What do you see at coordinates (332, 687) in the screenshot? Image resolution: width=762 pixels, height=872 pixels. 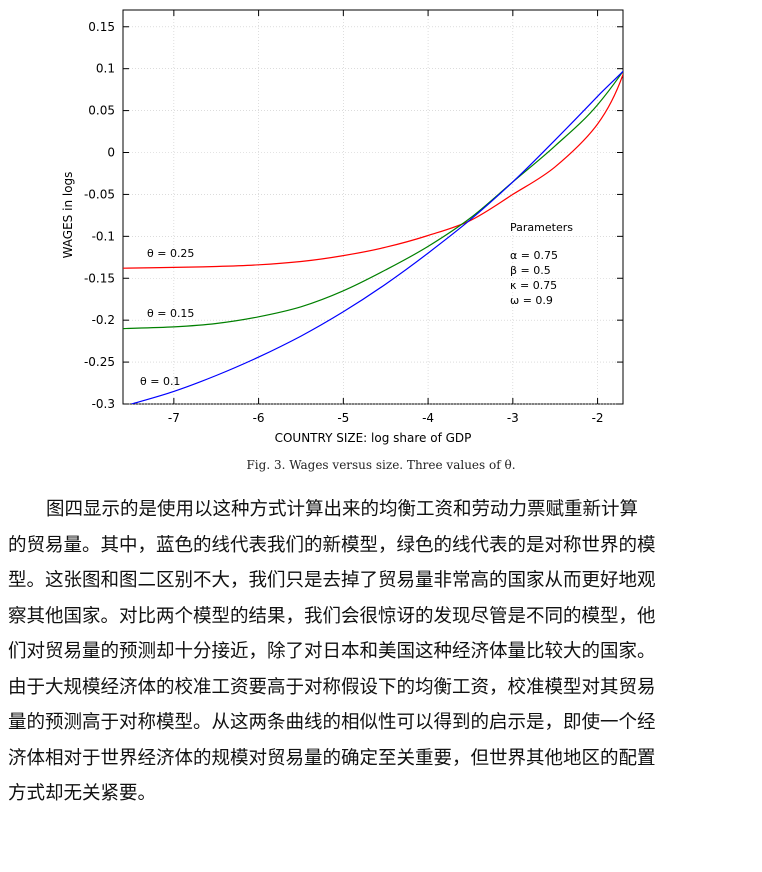 I see `paragraph-line: 由于大规模经济体的校准工资要高于对称假设下的均衡工资，校准模型对其贸易` at bounding box center [332, 687].